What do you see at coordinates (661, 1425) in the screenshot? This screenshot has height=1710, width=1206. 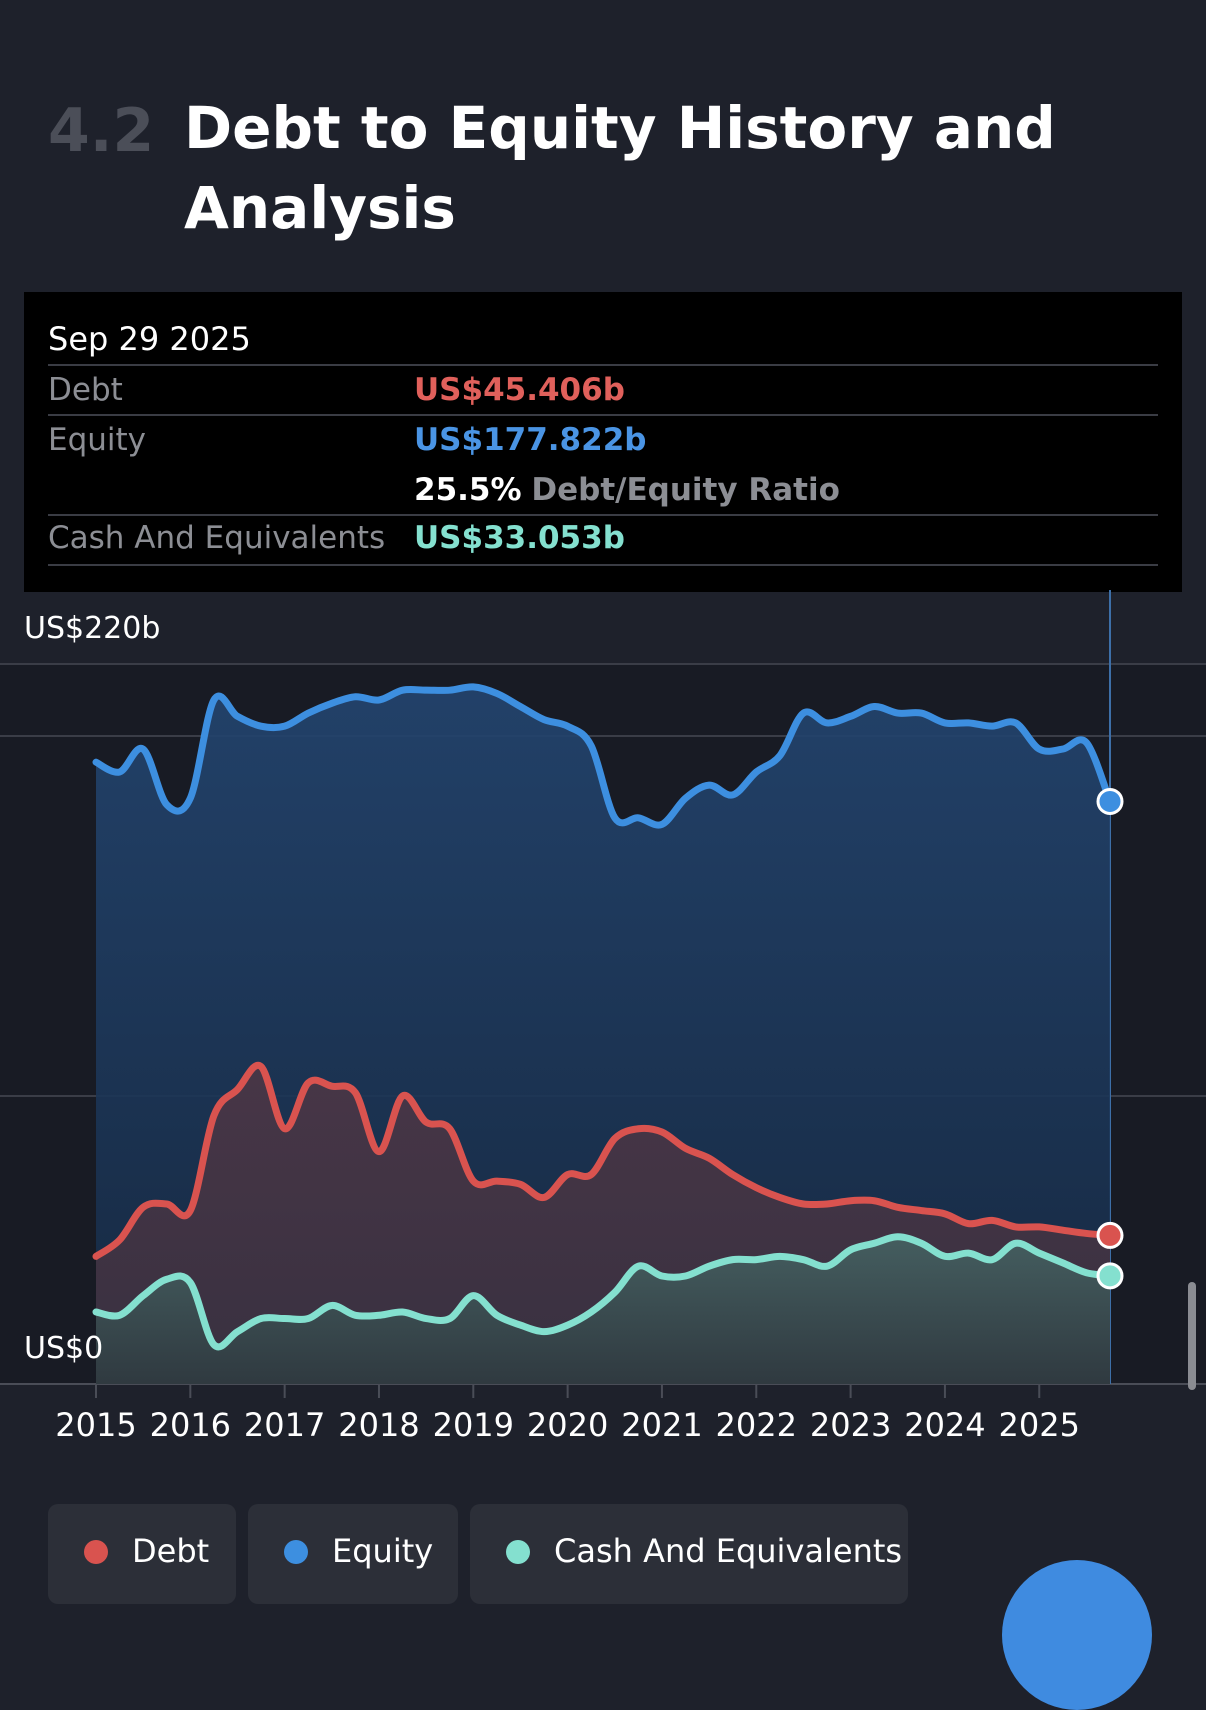 I see `x-tick-label: 2021` at bounding box center [661, 1425].